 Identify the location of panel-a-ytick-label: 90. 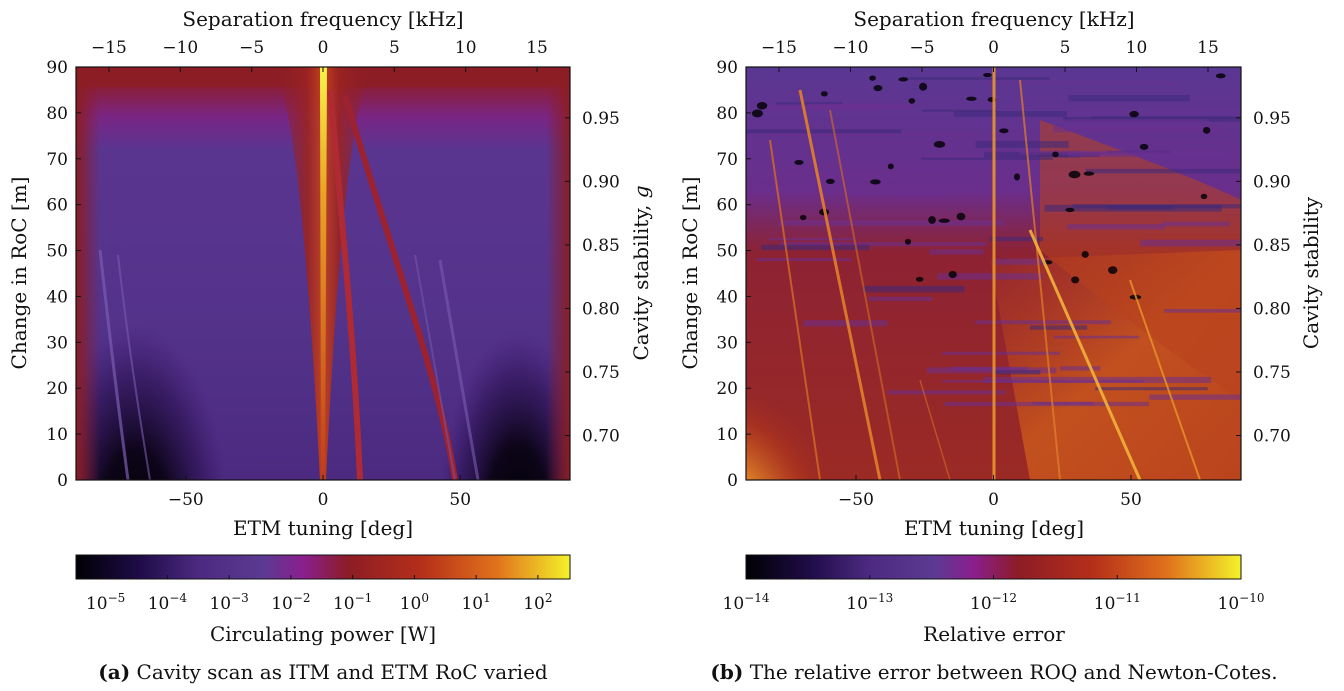
(57, 68).